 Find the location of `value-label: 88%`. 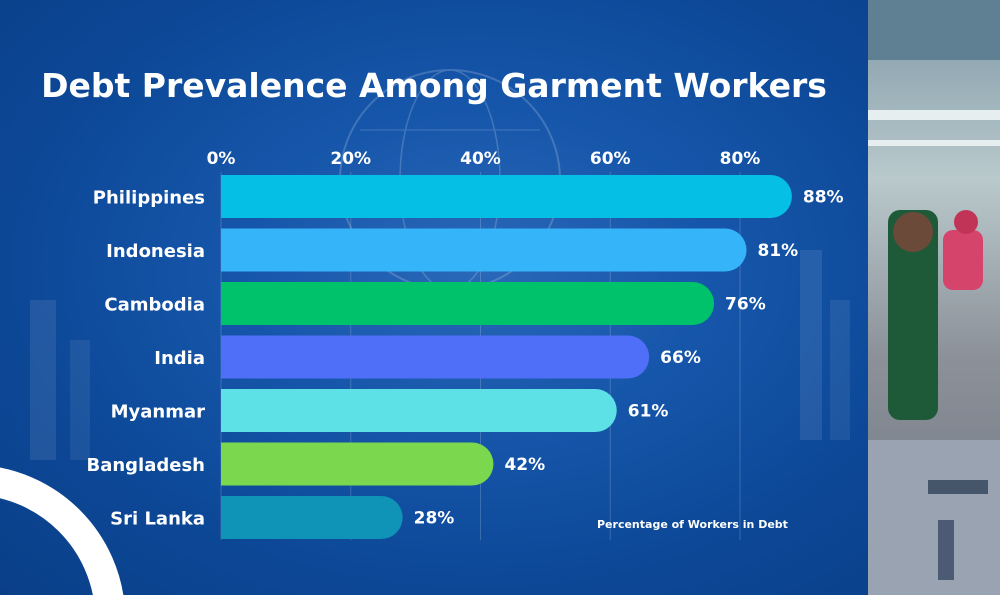

value-label: 88% is located at coordinates (823, 198).